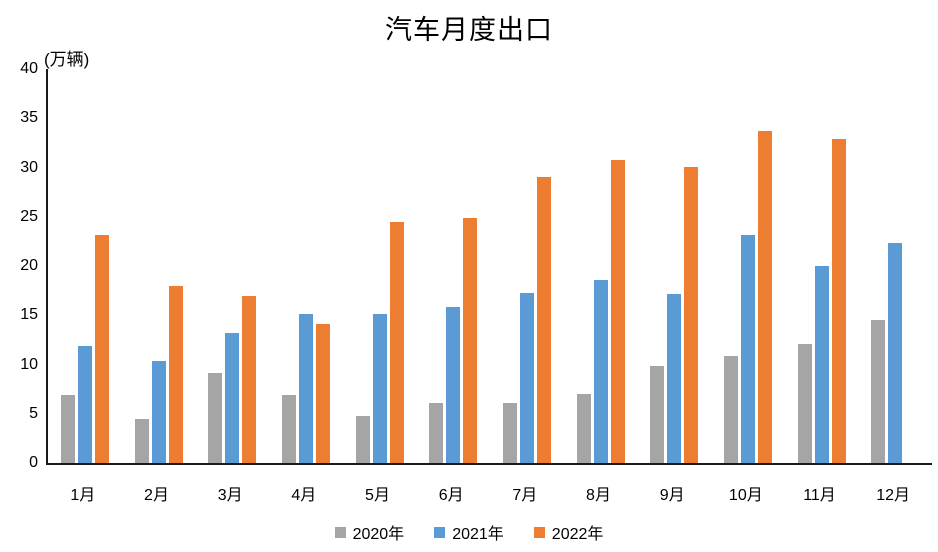  I want to click on x-axis-tick-label: 10月, so click(745, 495).